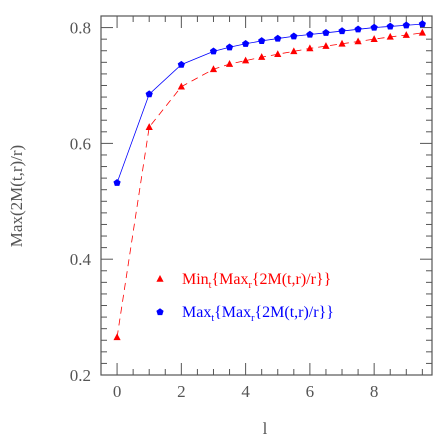 This screenshot has height=436, width=436. I want to click on x-tick-label: 6, so click(310, 391).